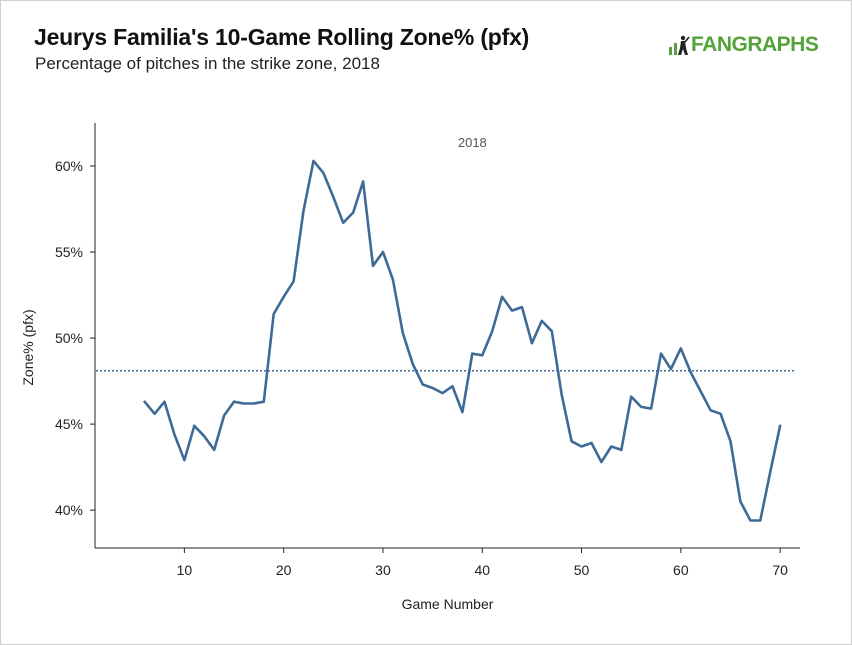 The image size is (852, 645). I want to click on y-tick-label: 60%, so click(69, 166).